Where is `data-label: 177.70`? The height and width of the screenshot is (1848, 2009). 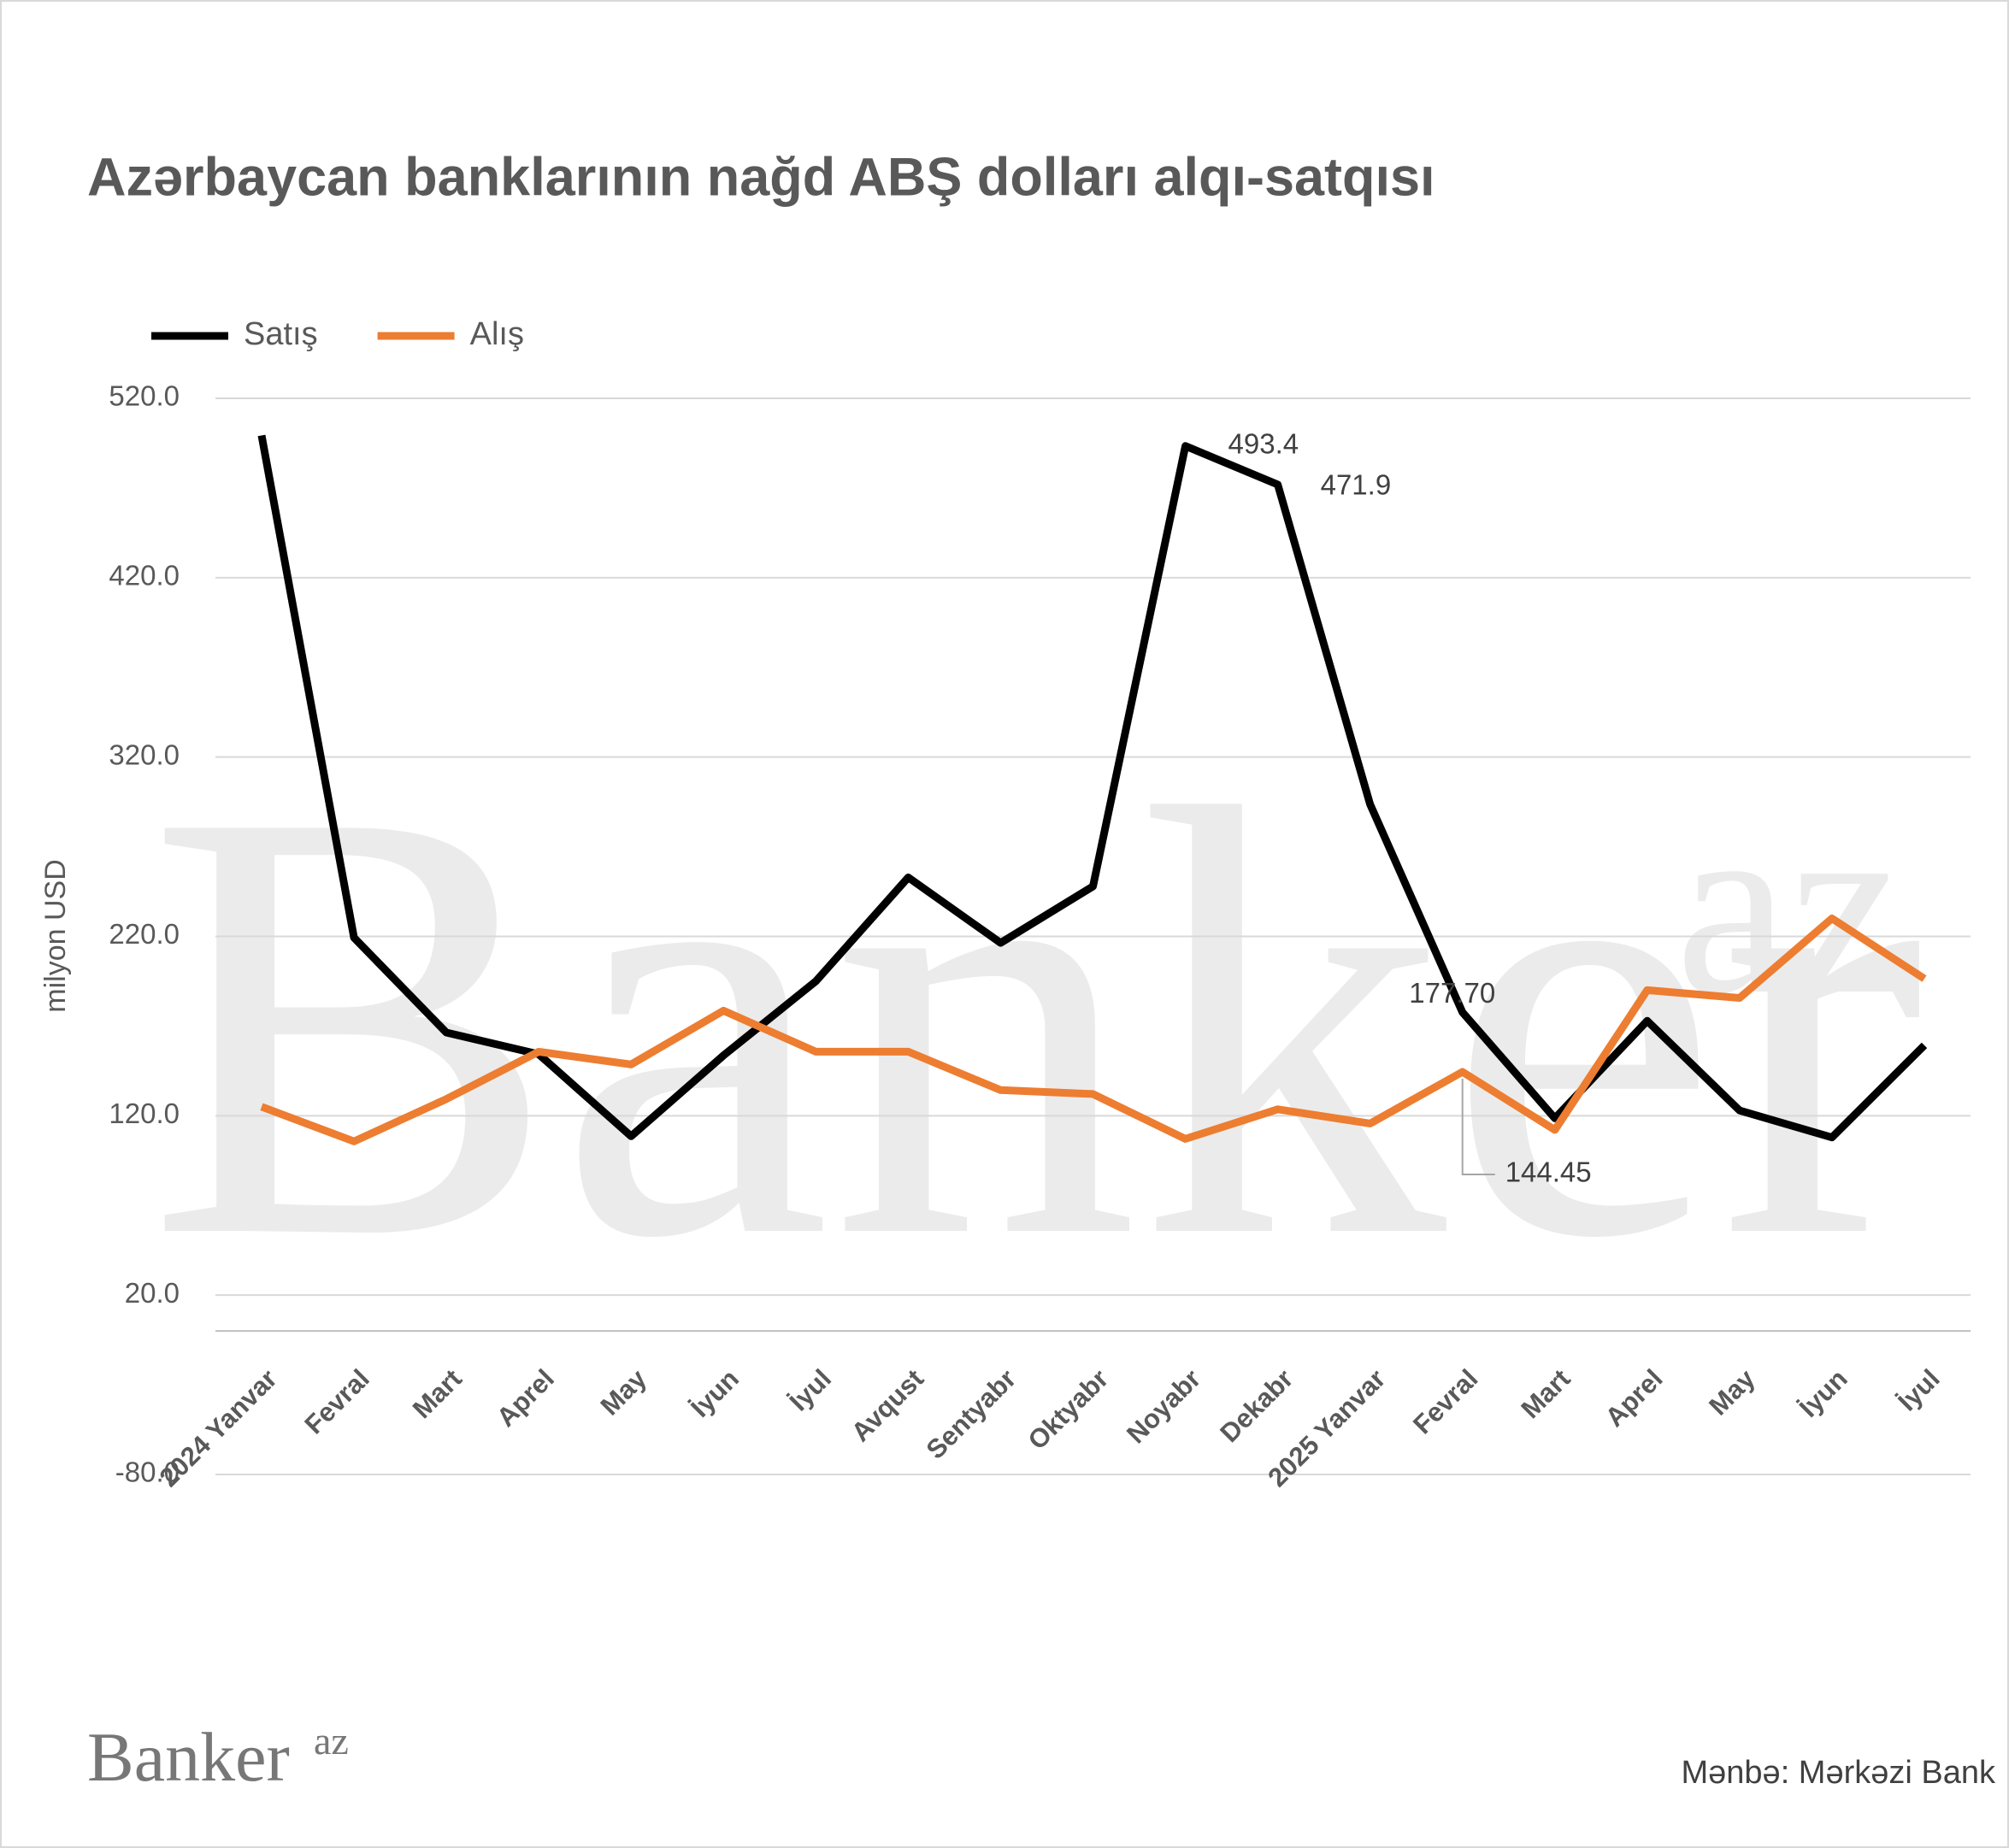 data-label: 177.70 is located at coordinates (1452, 993).